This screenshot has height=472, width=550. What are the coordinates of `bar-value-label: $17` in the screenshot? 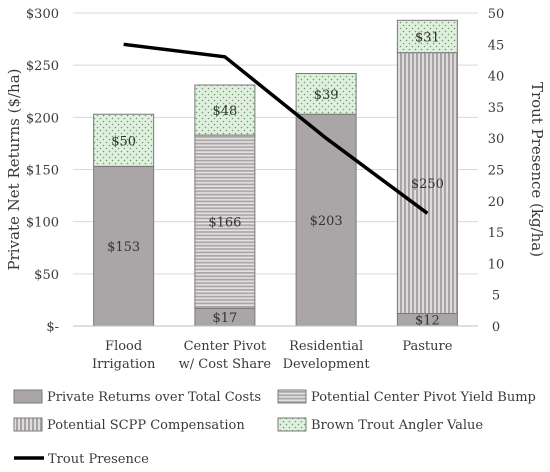 It's located at (224, 318).